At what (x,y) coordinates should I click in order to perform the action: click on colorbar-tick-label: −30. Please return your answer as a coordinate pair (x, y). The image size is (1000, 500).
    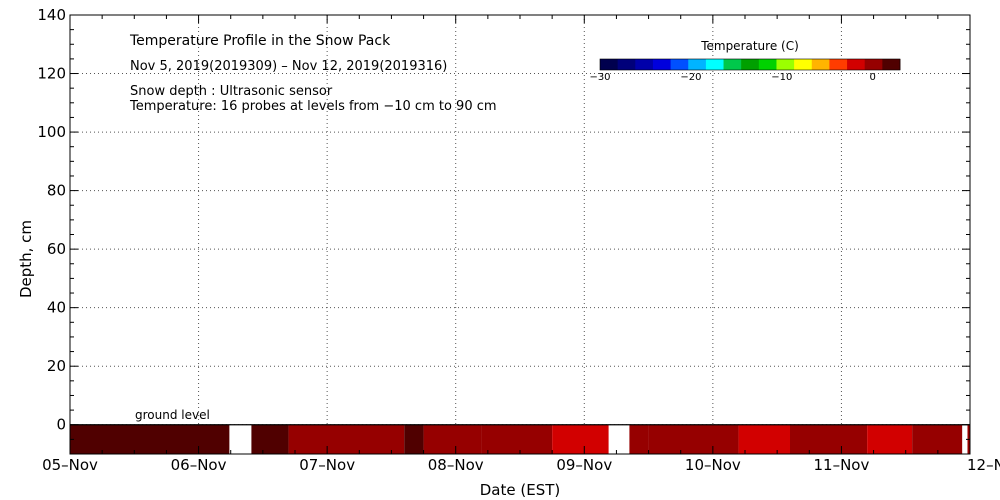
    Looking at the image, I should click on (599, 77).